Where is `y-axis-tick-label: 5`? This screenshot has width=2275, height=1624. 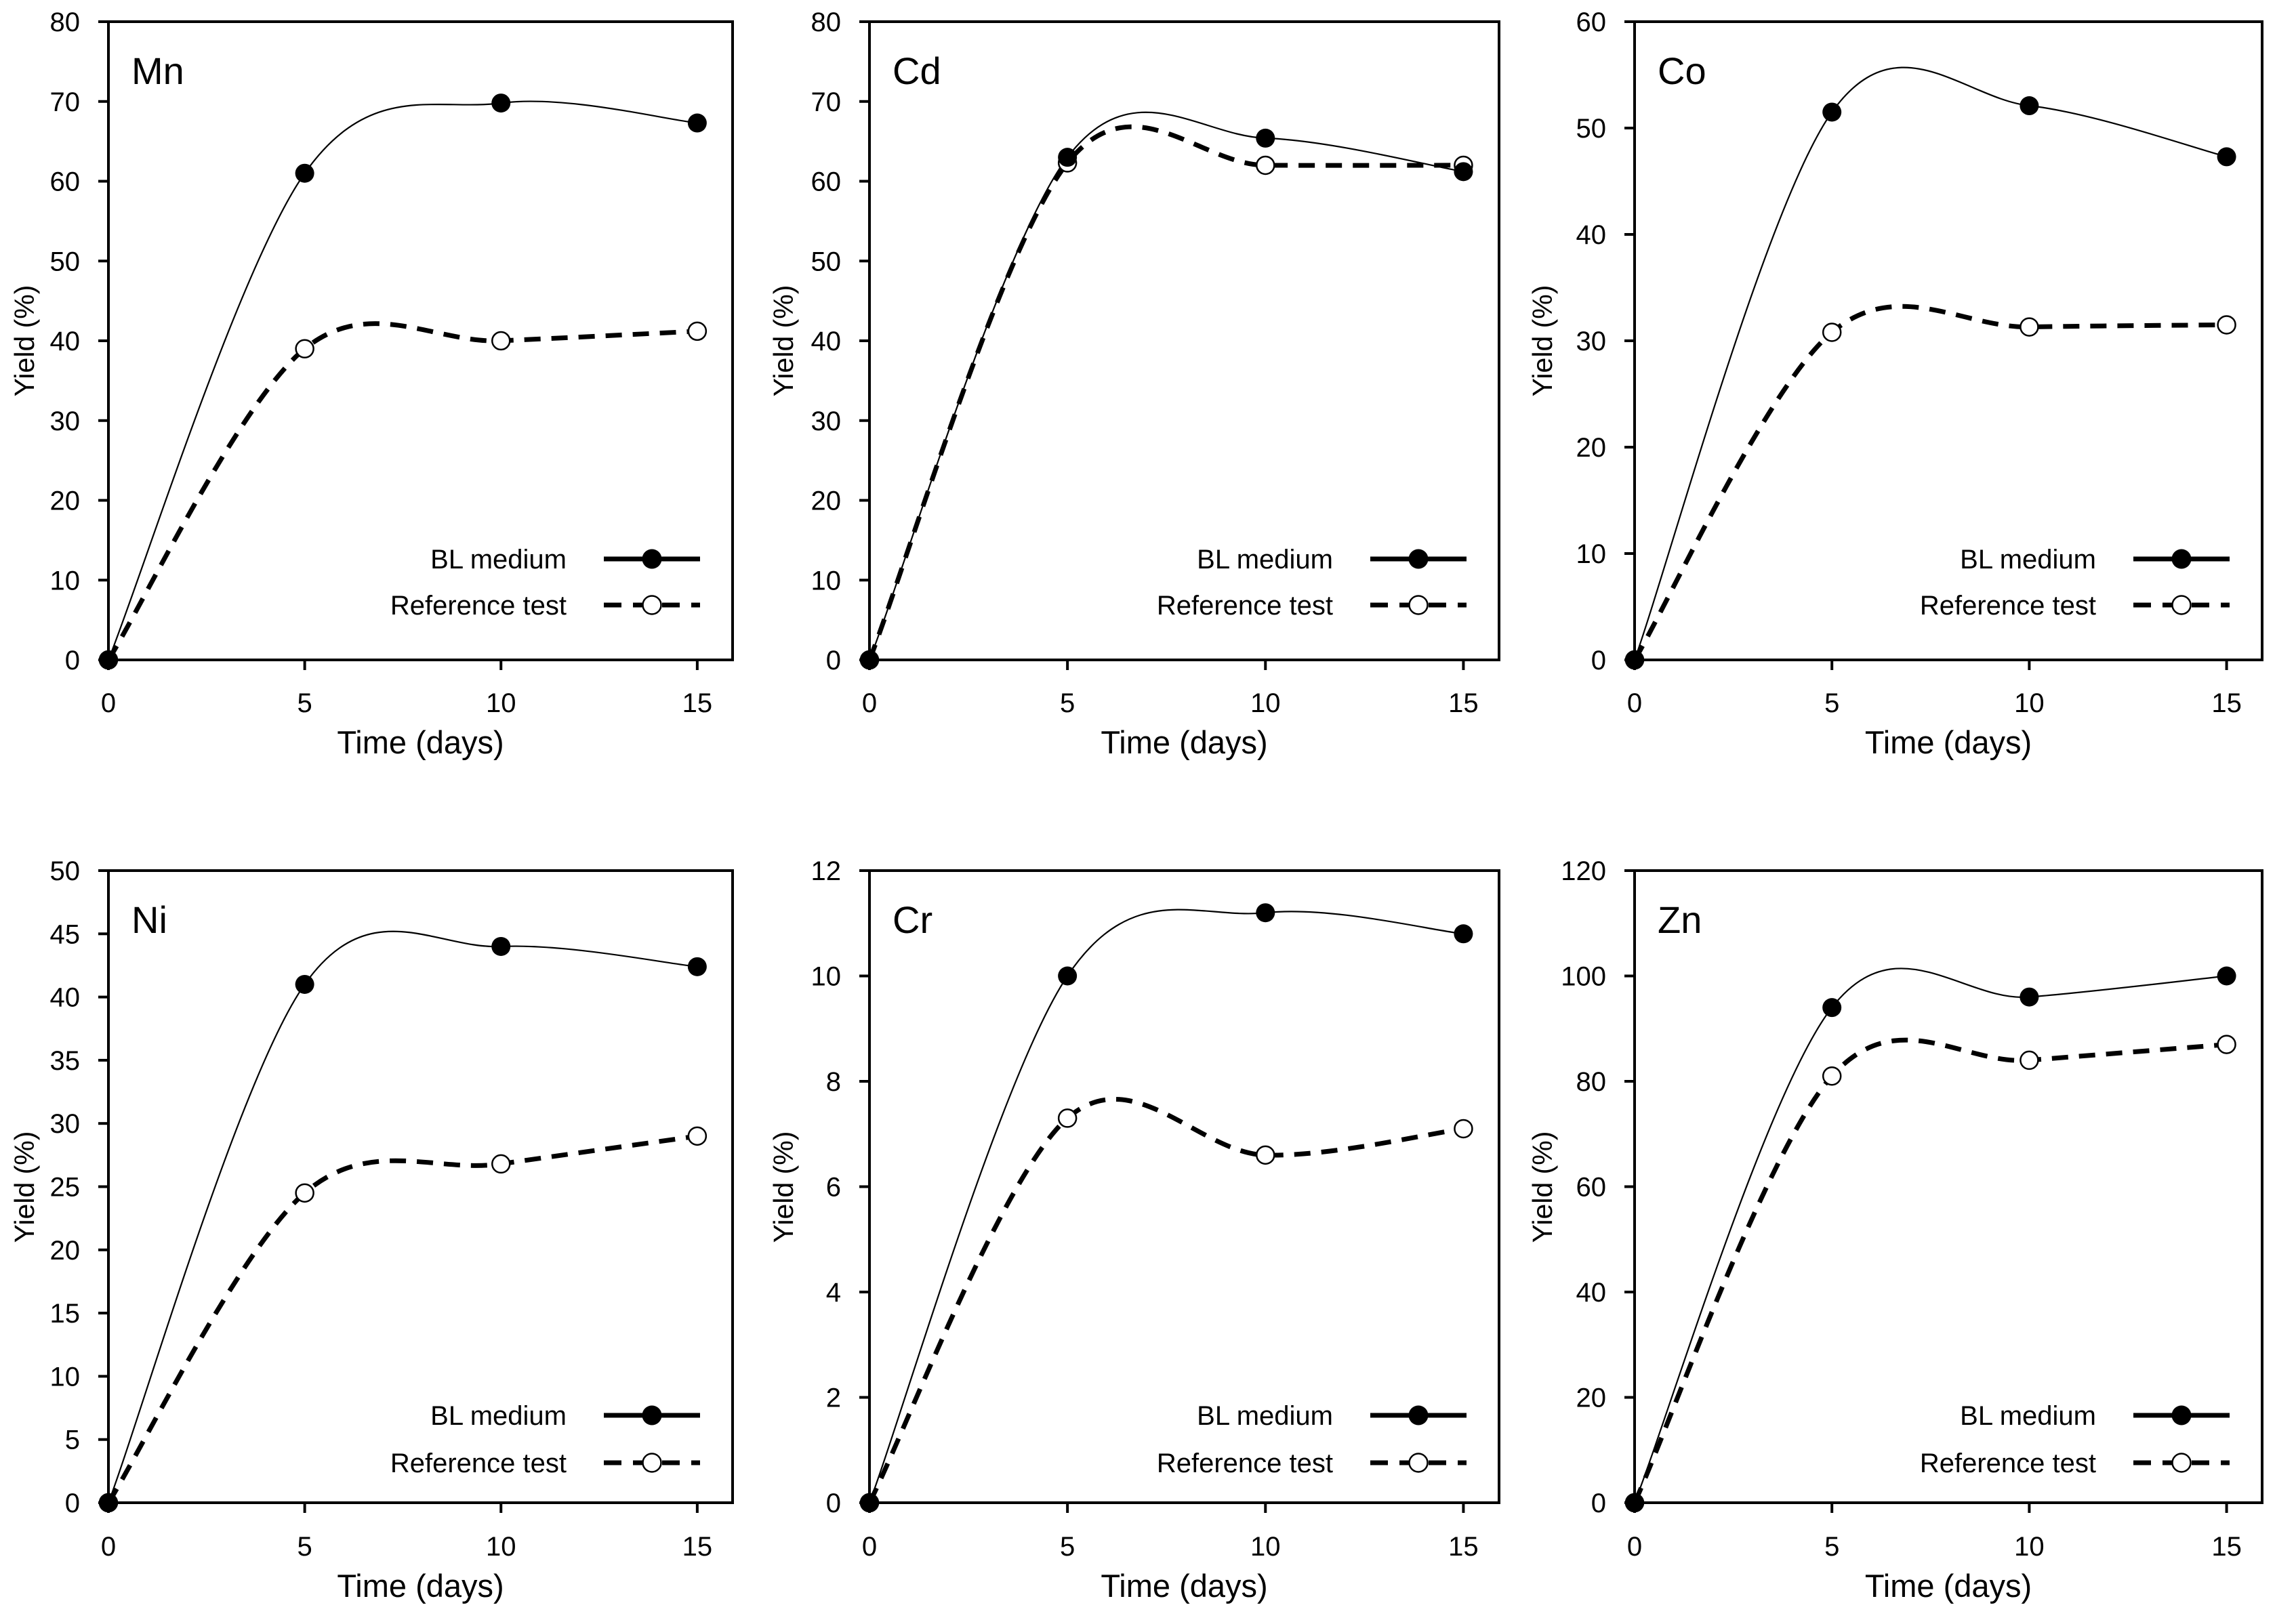 y-axis-tick-label: 5 is located at coordinates (72, 1440).